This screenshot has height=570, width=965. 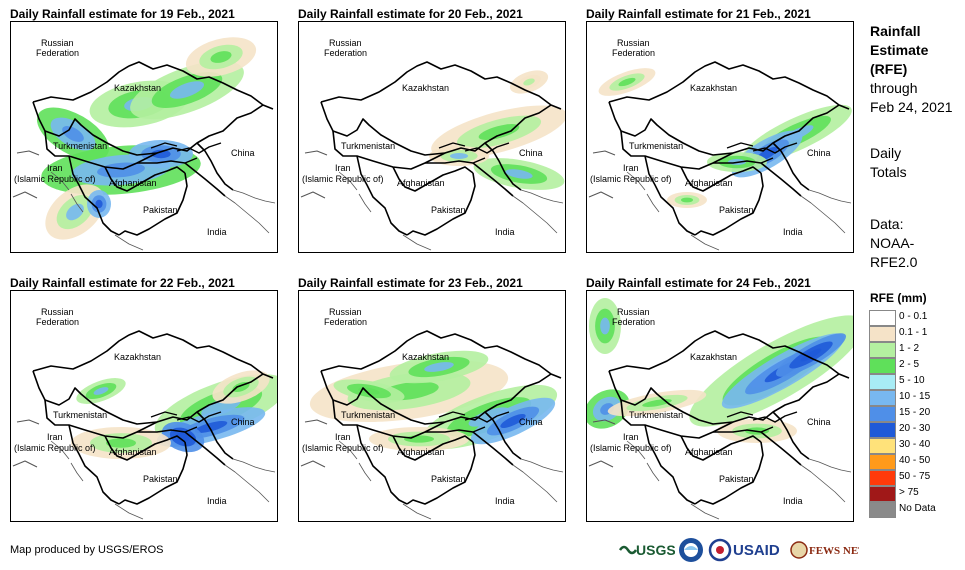 What do you see at coordinates (720, 370) in the screenshot?
I see `rainfall-field` at bounding box center [720, 370].